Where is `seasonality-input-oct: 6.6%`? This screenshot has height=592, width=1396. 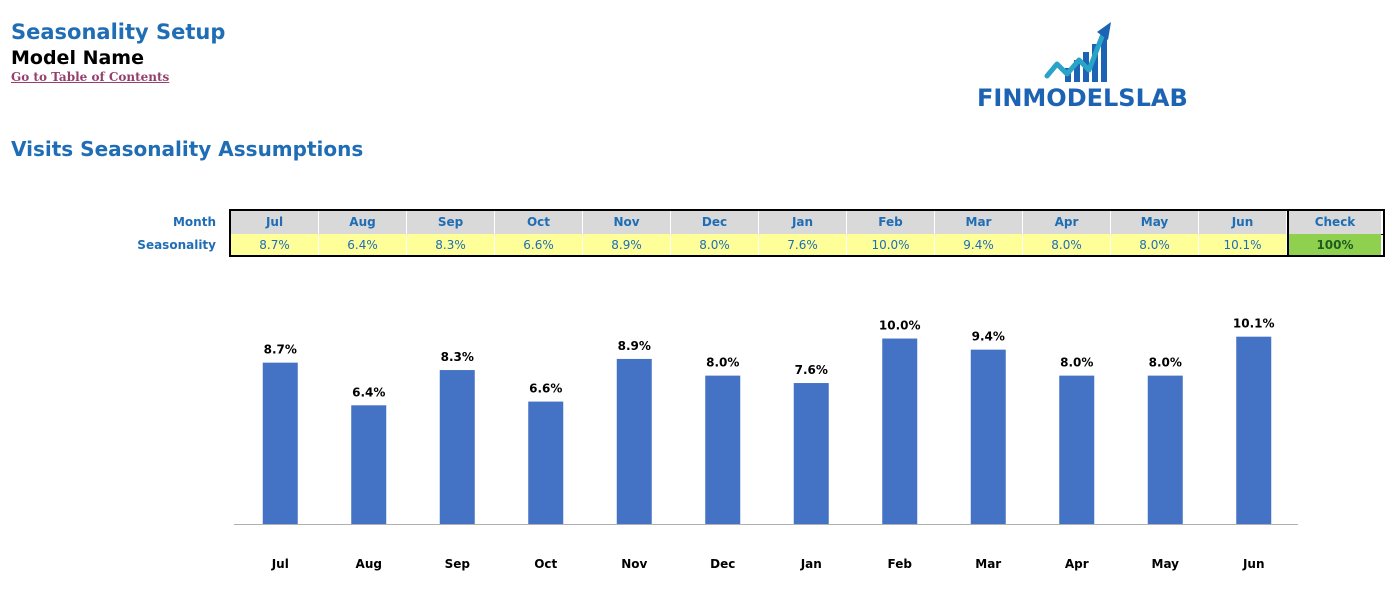
seasonality-input-oct: 6.6% is located at coordinates (539, 244).